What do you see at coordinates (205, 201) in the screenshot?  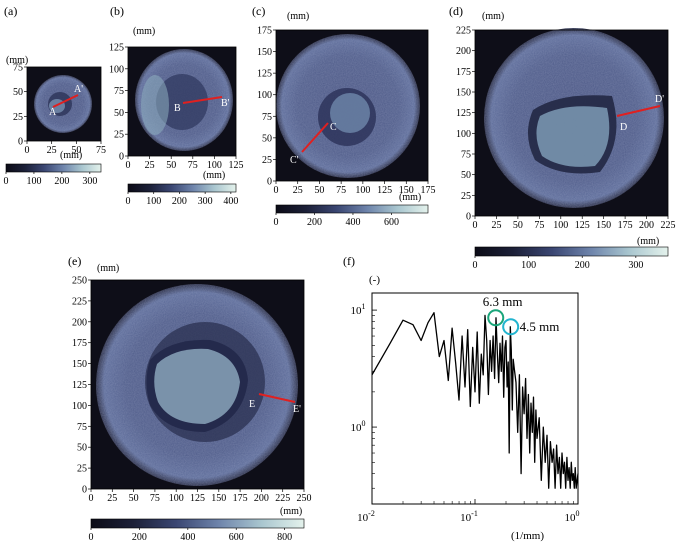 I see `colorbar-tick-label: 300` at bounding box center [205, 201].